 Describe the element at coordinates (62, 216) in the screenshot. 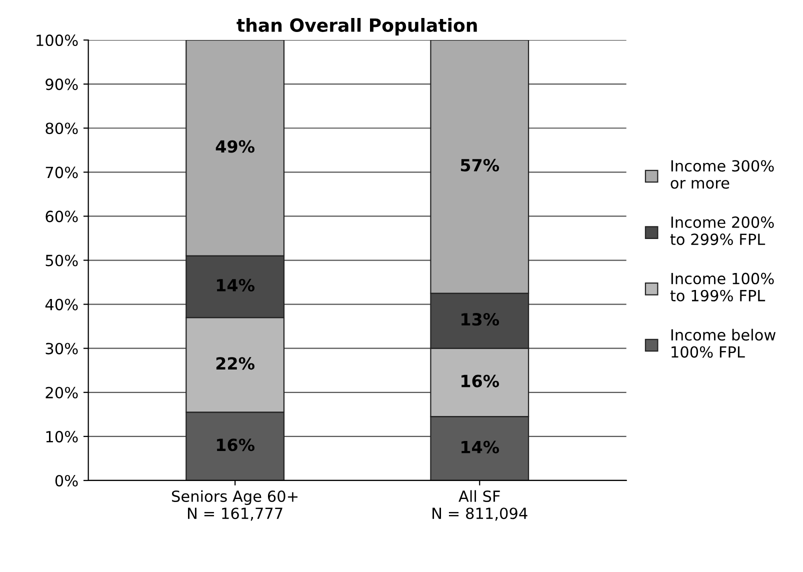

I see `y-tick-label: 60%` at that location.